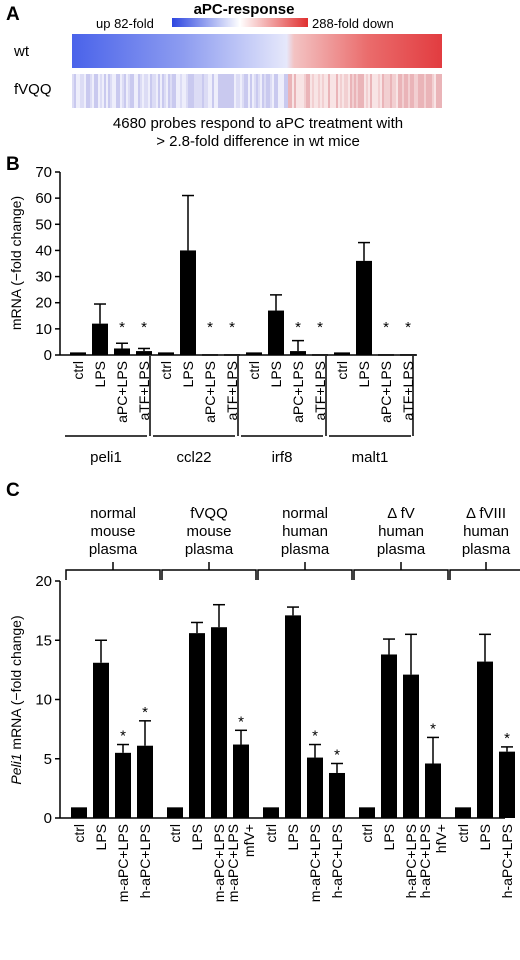 The height and width of the screenshot is (960, 520). Describe the element at coordinates (21, 51) in the screenshot. I see `heatmap-row-label-wt: wt` at that location.